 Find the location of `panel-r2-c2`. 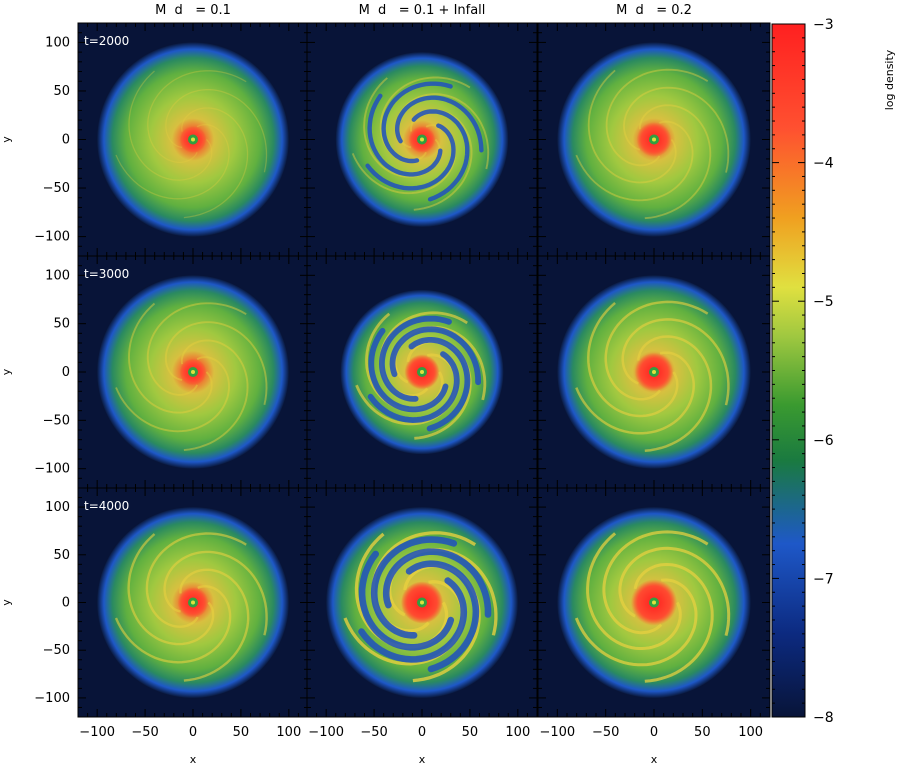

panel-r2-c2 is located at coordinates (654, 602).